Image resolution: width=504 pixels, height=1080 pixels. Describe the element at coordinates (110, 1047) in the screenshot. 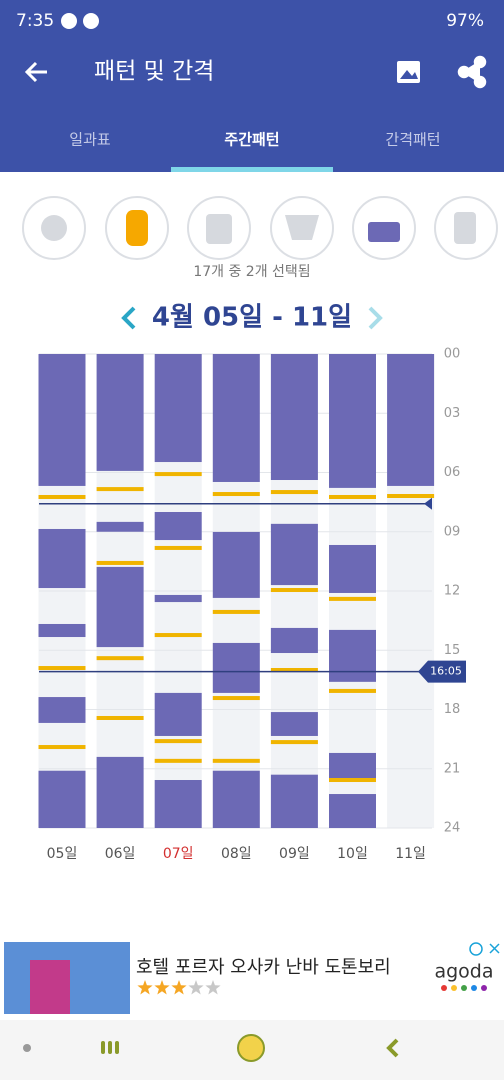

I see `nav-recent` at that location.